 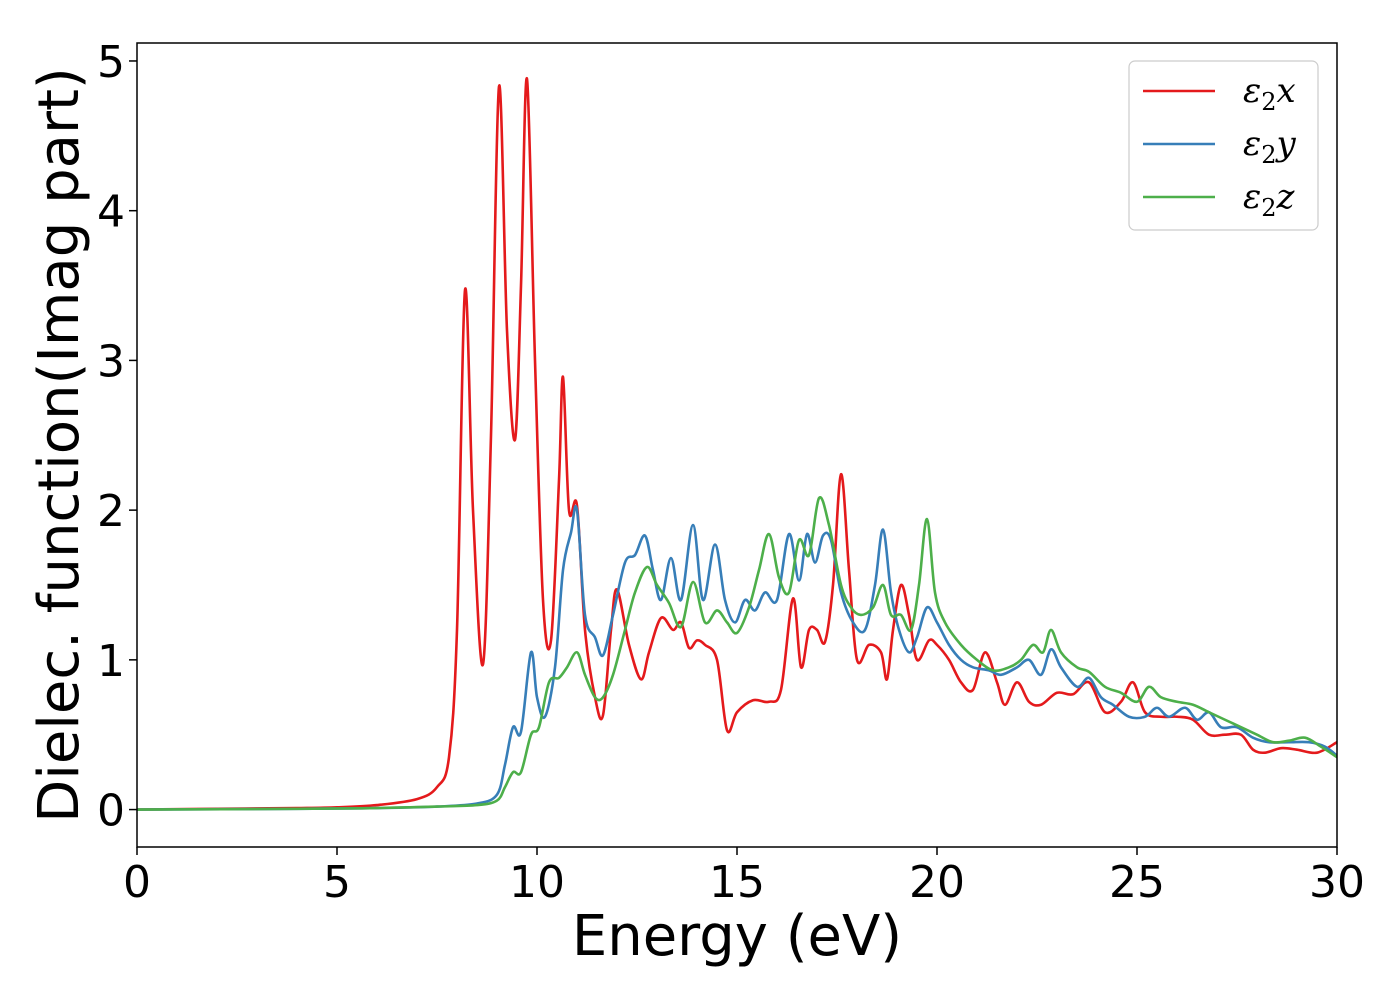 What do you see at coordinates (1337, 882) in the screenshot?
I see `x-tick-label: 30` at bounding box center [1337, 882].